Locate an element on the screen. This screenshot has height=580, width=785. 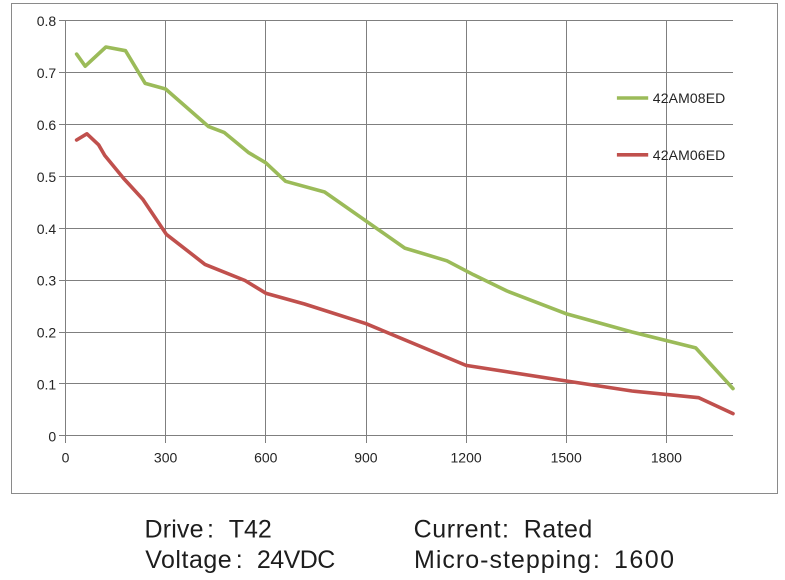
svg-text: 42AM08ED is located at coordinates (689, 98).